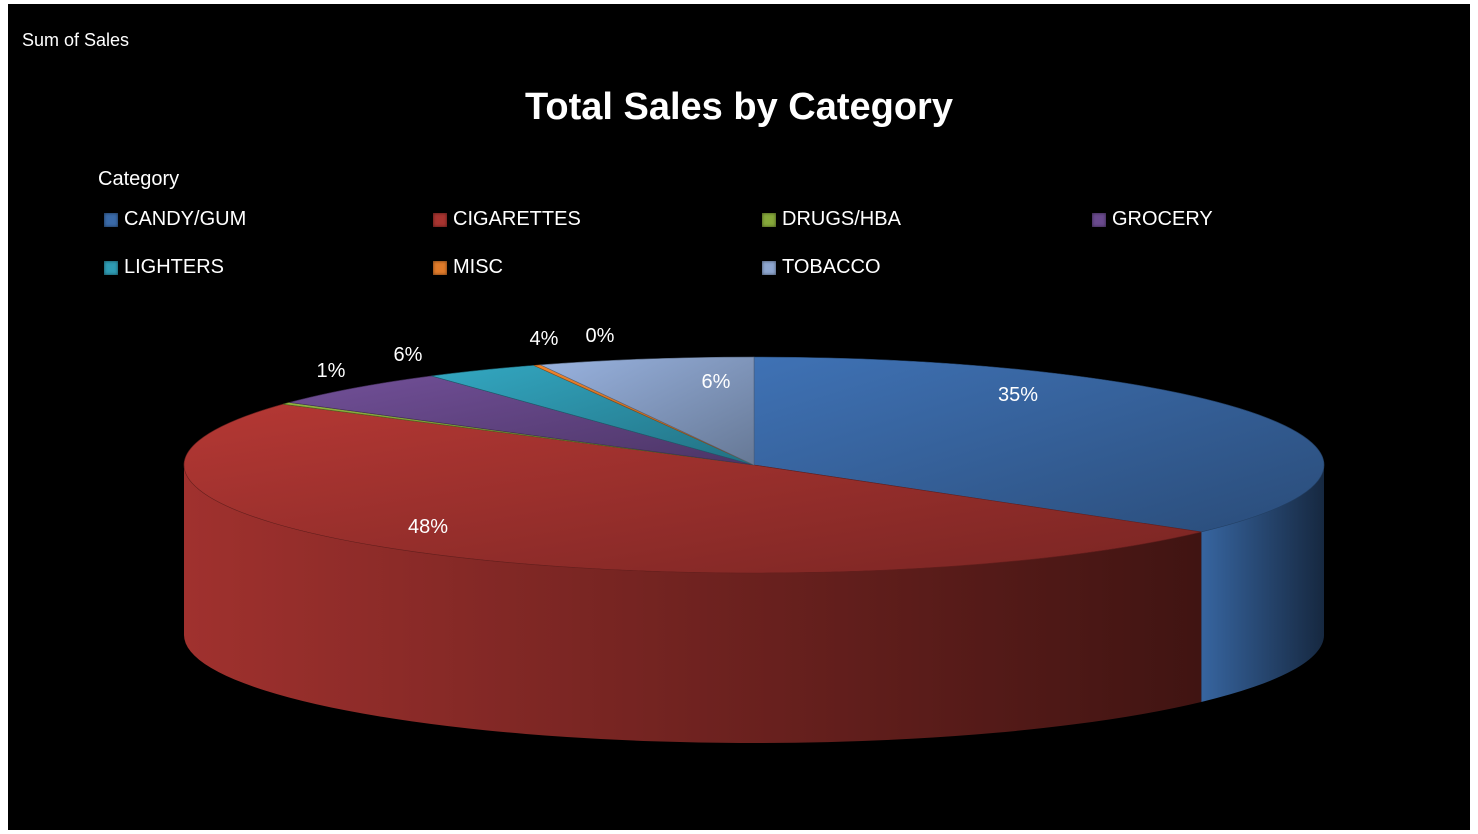 This screenshot has height=834, width=1478. I want to click on pie-side-candy-gum, so click(1262, 583).